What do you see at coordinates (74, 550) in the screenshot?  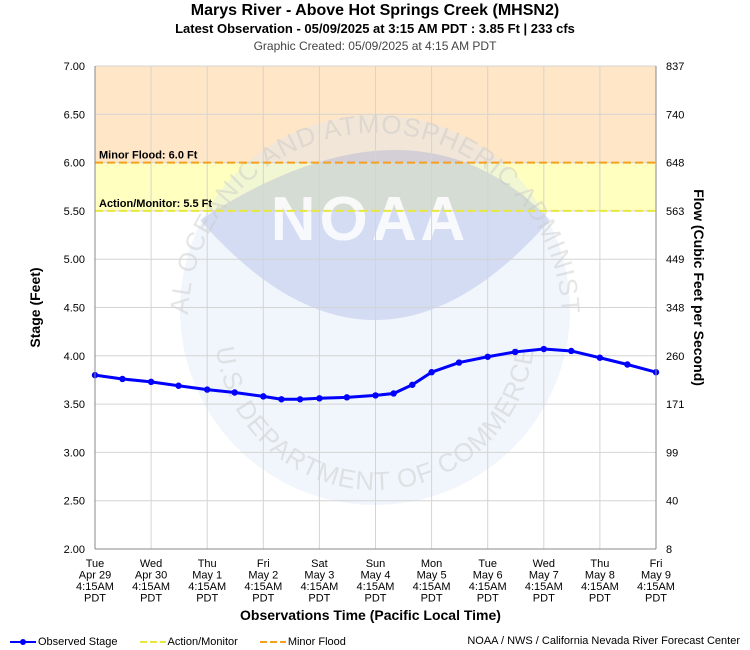 I see `y-tick-label: 2.00` at bounding box center [74, 550].